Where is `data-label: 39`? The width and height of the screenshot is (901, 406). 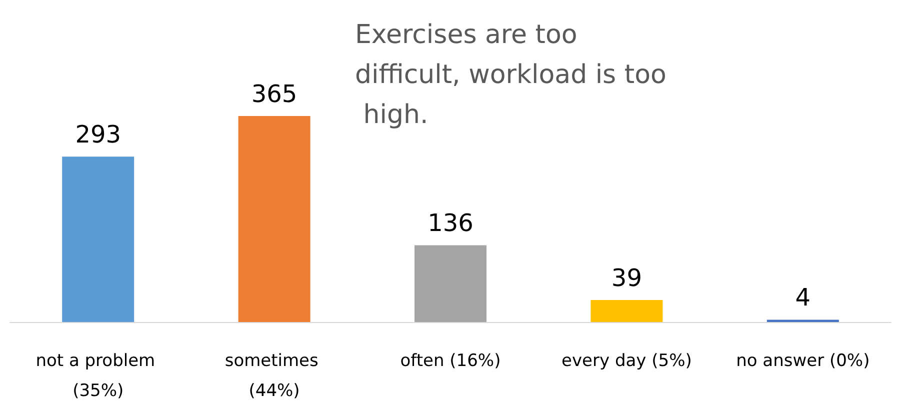
data-label: 39 is located at coordinates (626, 278).